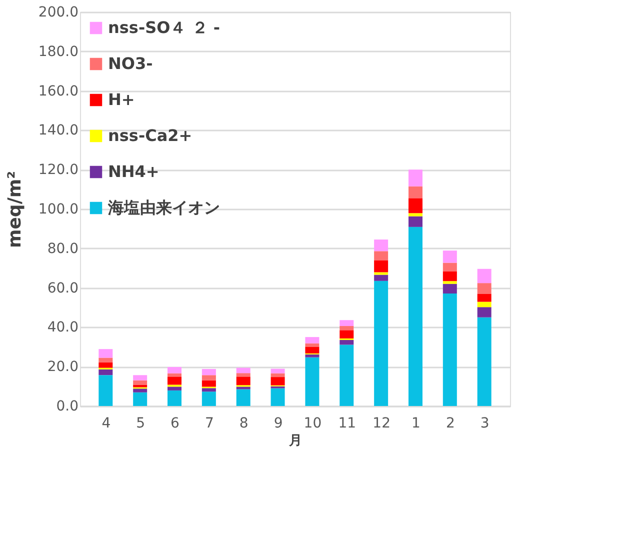 Image resolution: width=623 pixels, height=545 pixels. Describe the element at coordinates (278, 424) in the screenshot. I see `x-tick-label: 9` at that location.